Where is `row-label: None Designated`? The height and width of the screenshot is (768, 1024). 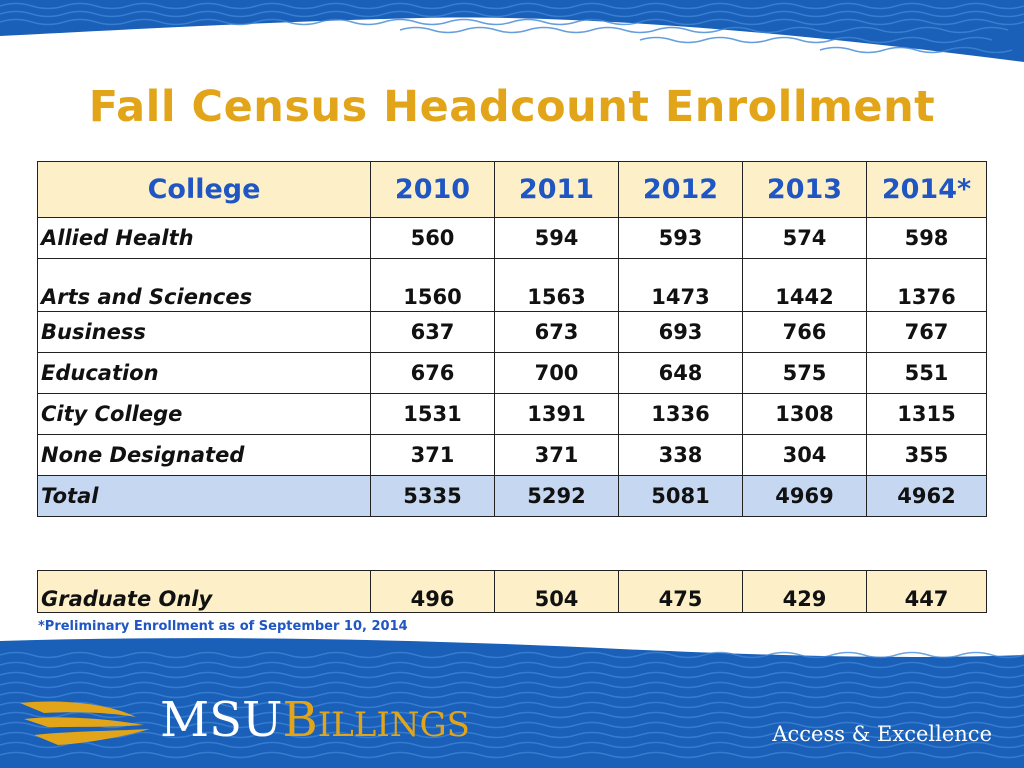
row-label: None Designated is located at coordinates (204, 455).